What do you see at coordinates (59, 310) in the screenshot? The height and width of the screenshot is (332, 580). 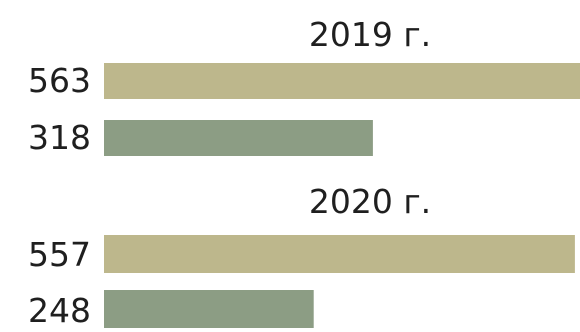 I see `value-label-2020-second: 248` at bounding box center [59, 310].